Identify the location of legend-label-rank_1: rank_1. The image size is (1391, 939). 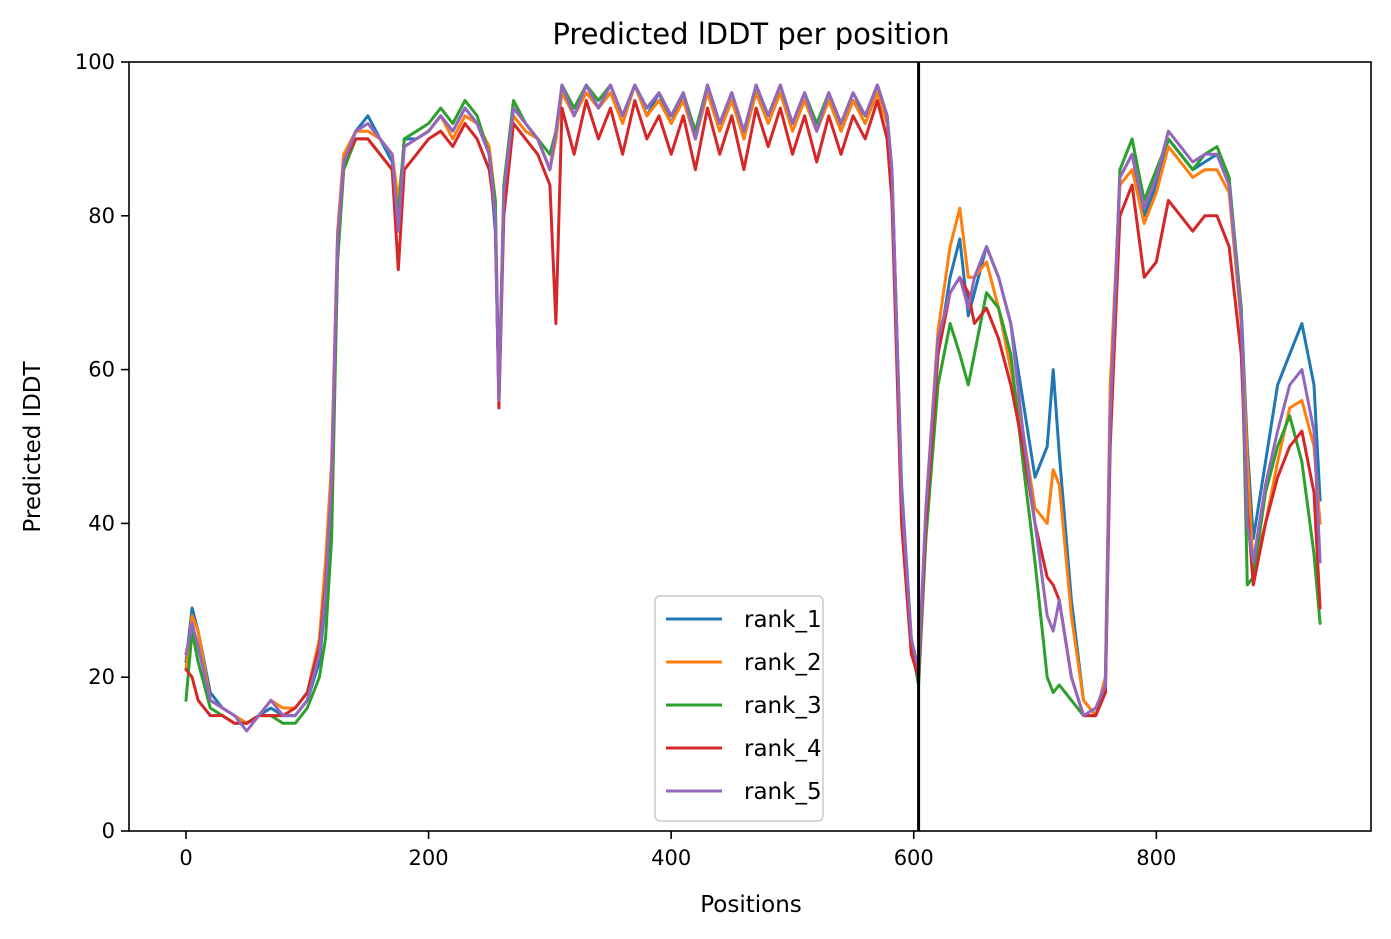
(783, 620).